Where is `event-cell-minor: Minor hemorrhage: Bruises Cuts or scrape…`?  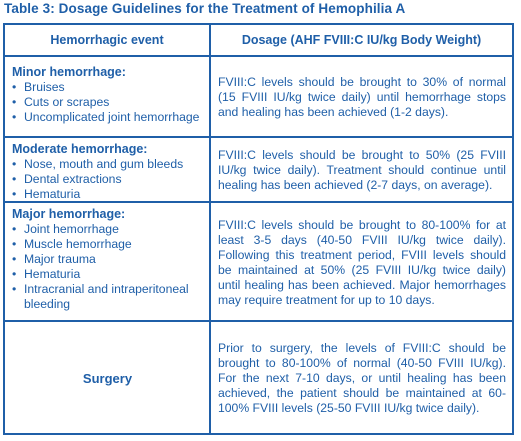 event-cell-minor: Minor hemorrhage: Bruises Cuts or scrape… is located at coordinates (108, 97).